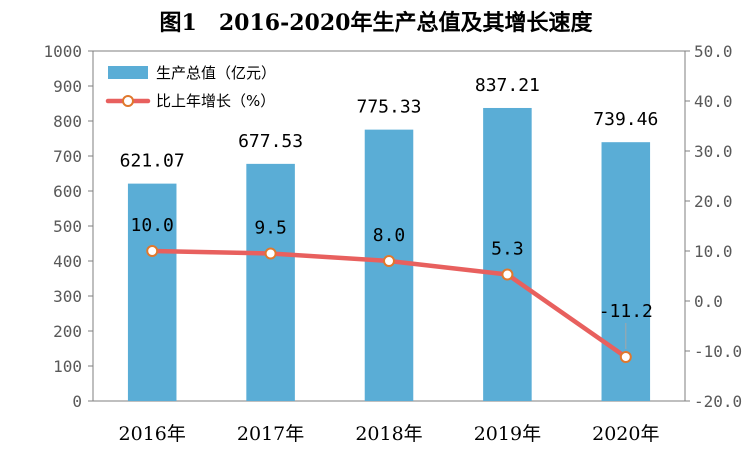 The image size is (753, 462). What do you see at coordinates (713, 201) in the screenshot?
I see `right-tick-label: 20.0` at bounding box center [713, 201].